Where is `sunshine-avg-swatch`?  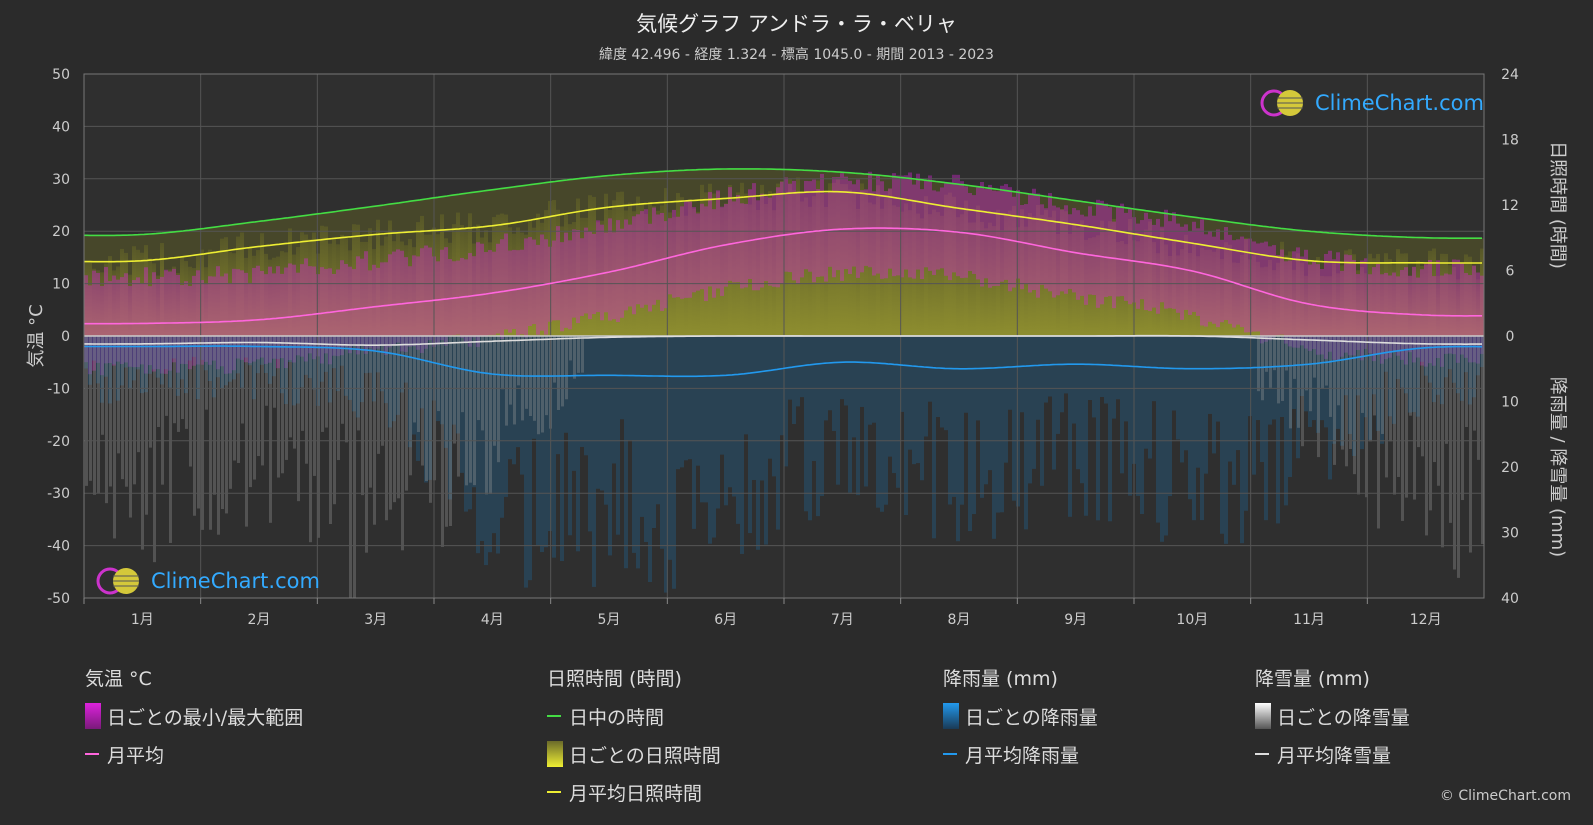
sunshine-avg-swatch is located at coordinates (554, 792).